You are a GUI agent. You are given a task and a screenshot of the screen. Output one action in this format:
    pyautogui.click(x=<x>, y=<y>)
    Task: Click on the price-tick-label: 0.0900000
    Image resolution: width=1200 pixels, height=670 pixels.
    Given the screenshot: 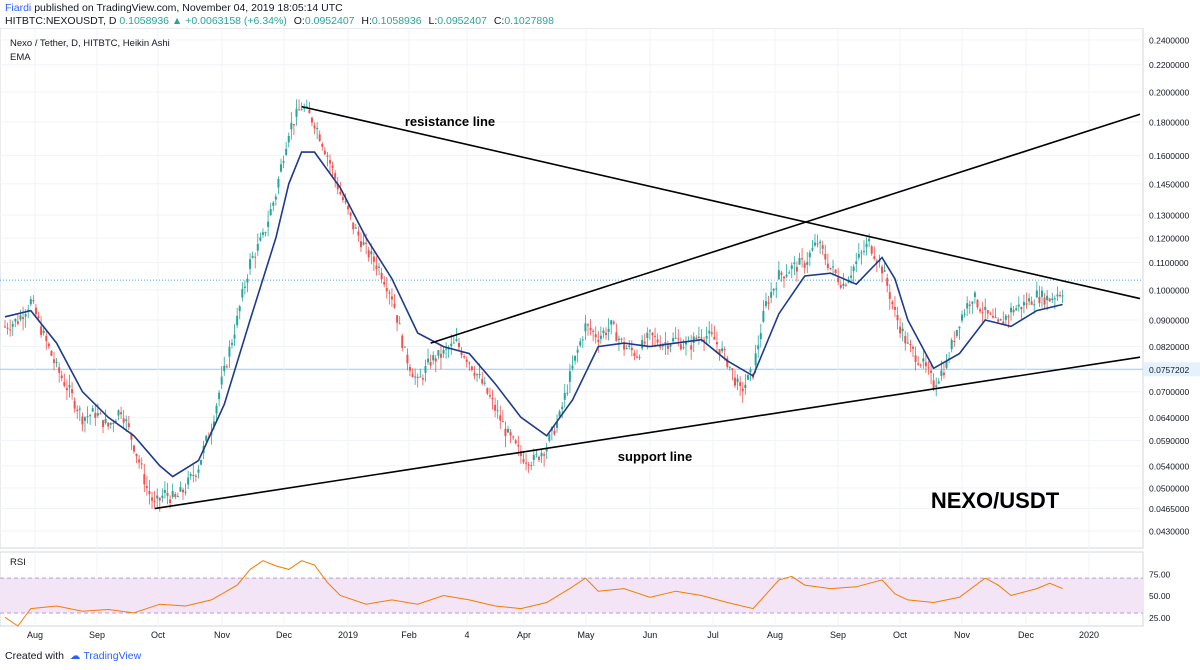 What is the action you would take?
    pyautogui.click(x=1169, y=320)
    